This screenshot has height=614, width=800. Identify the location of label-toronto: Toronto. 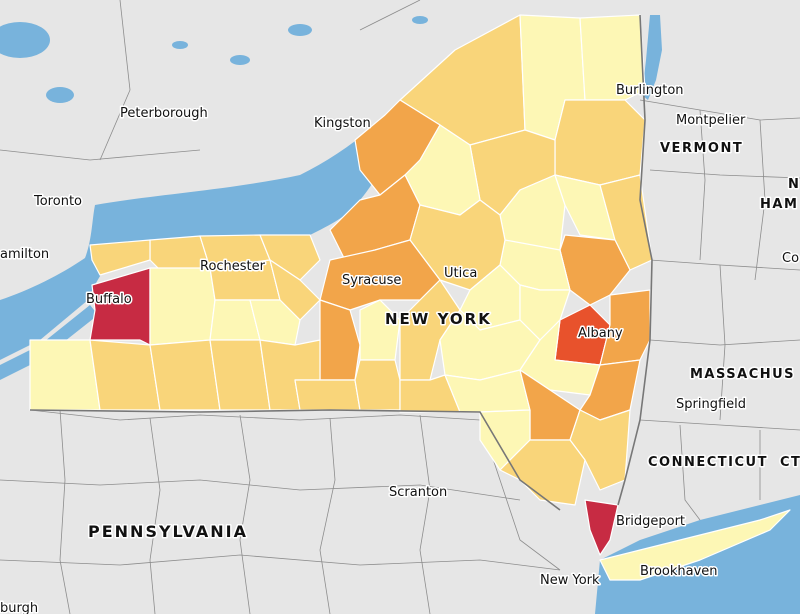
(57, 201).